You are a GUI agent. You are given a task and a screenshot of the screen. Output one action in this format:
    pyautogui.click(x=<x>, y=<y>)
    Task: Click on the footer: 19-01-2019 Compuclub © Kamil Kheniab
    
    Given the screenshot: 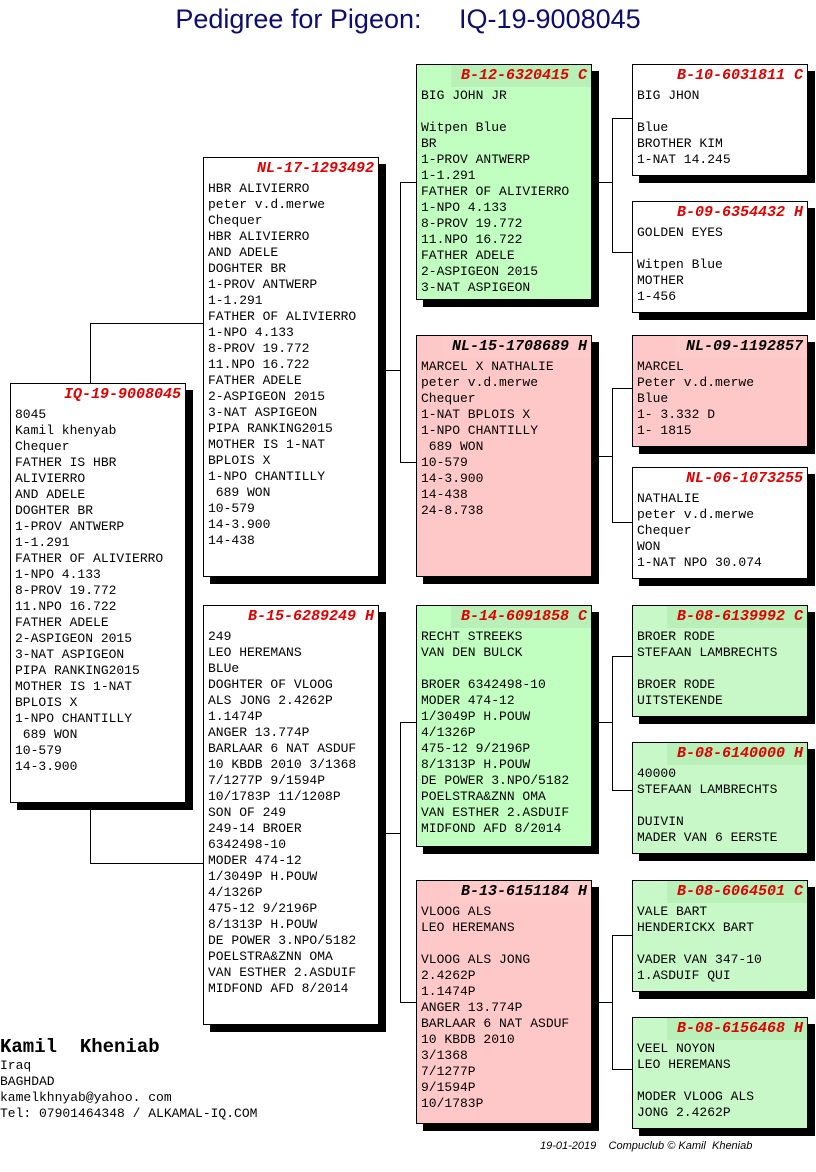 What is the action you would take?
    pyautogui.click(x=646, y=1146)
    